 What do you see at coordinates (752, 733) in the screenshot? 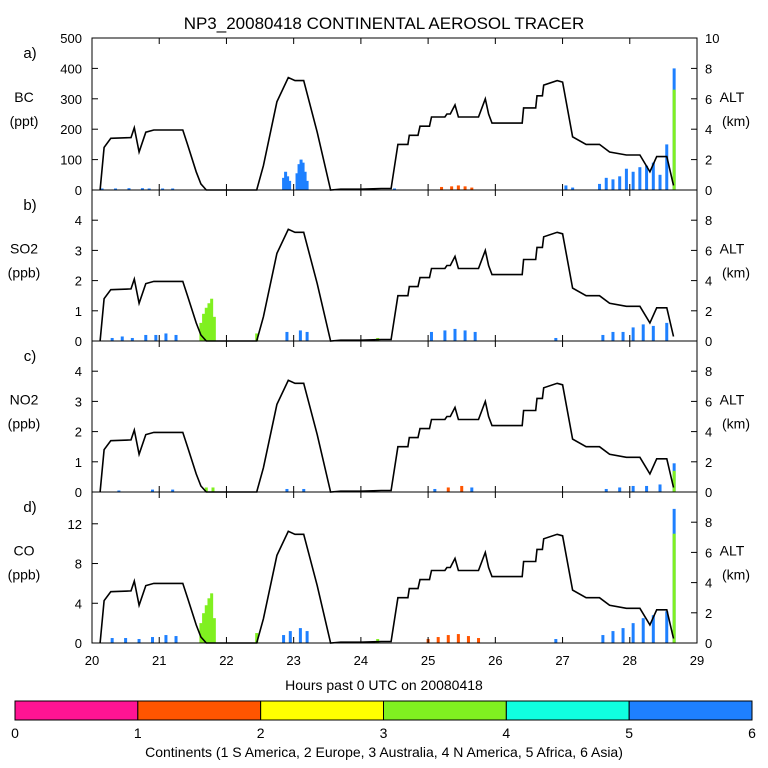
I see `colorbar-tick-label: 6` at bounding box center [752, 733].